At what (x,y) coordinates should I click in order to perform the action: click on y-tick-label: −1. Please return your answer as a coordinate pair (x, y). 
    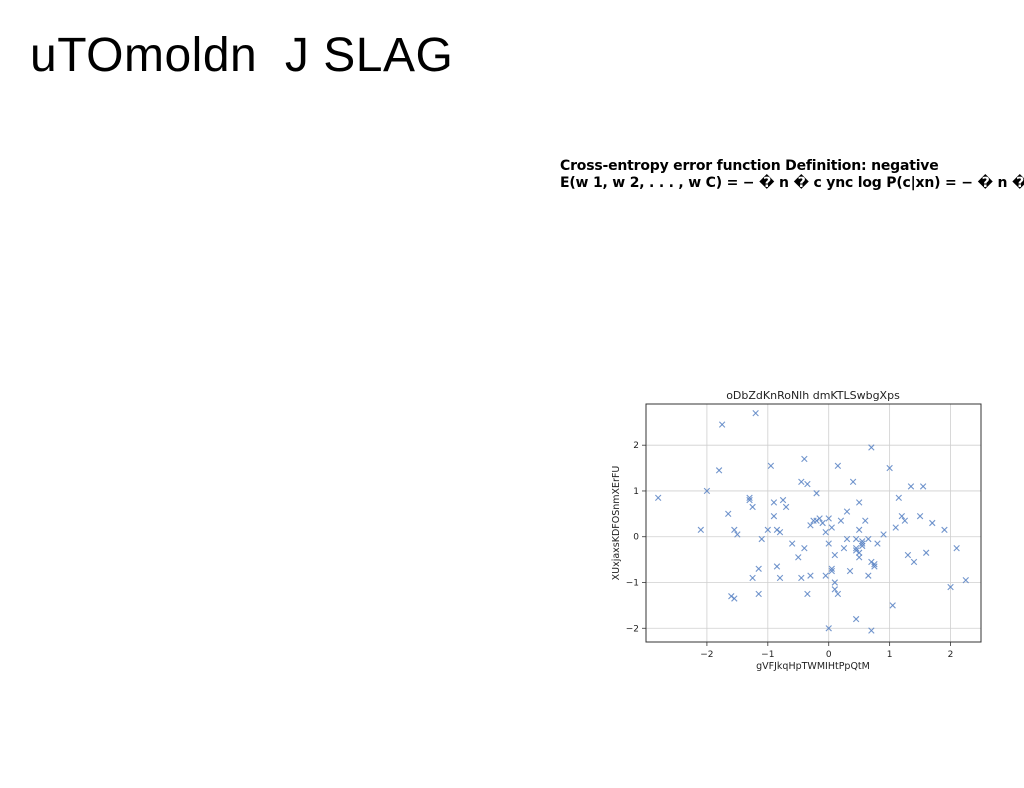
    Looking at the image, I should click on (632, 584).